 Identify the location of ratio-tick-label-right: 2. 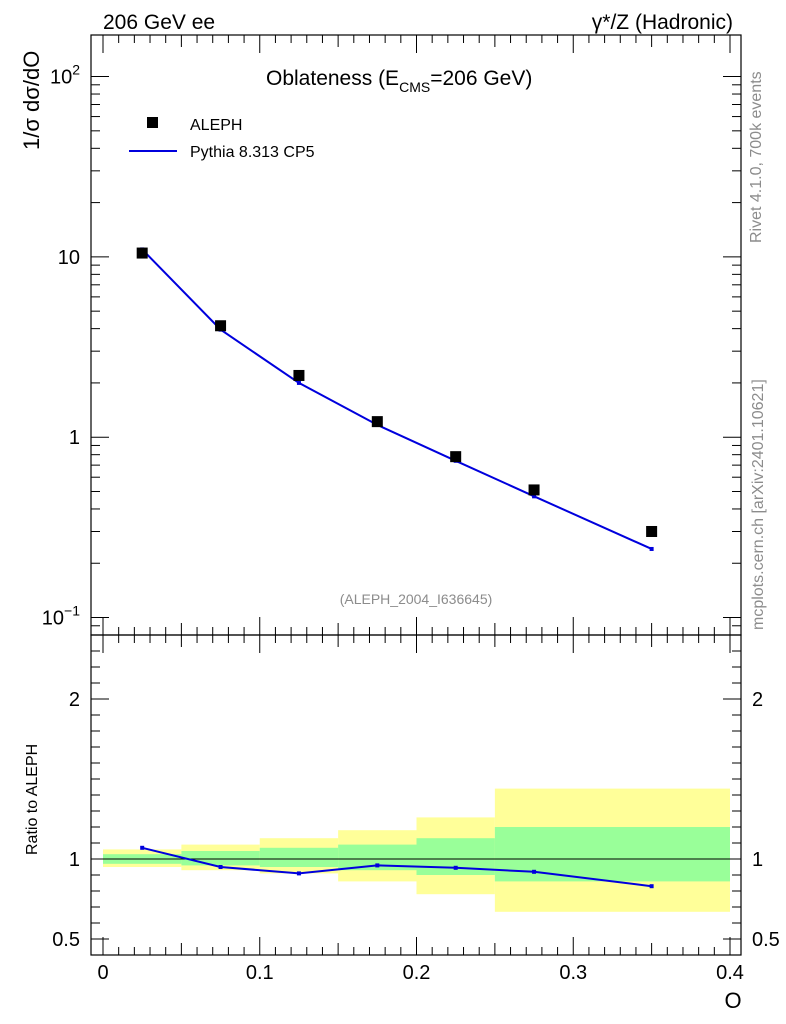
(757, 700).